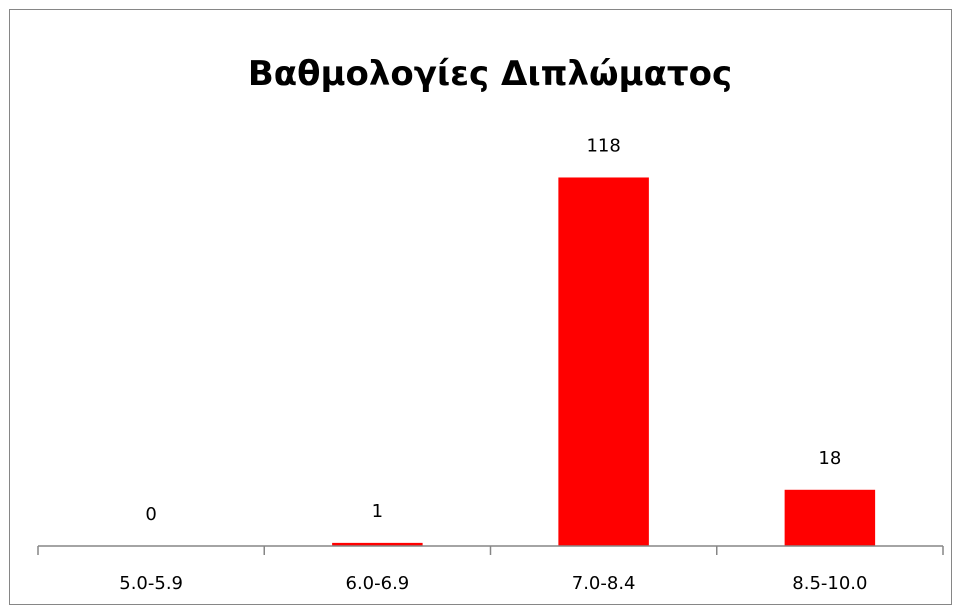 The width and height of the screenshot is (956, 605). I want to click on bar-7.0-8.4, so click(603, 361).